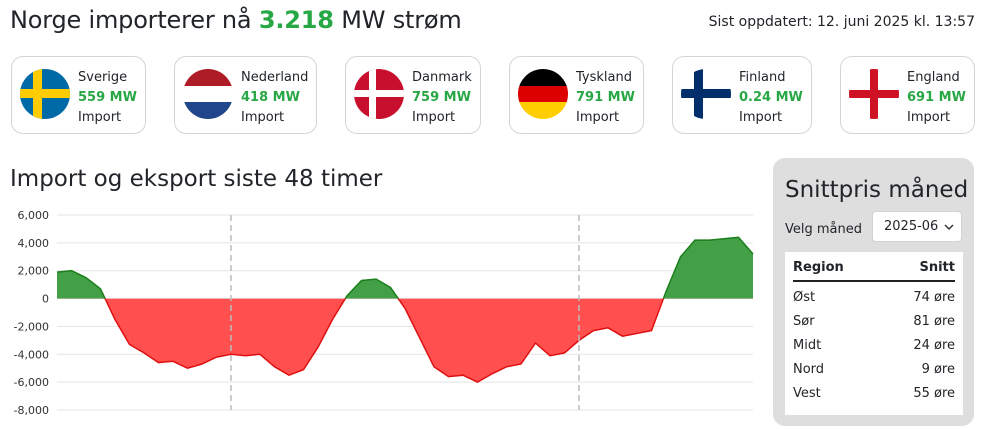  Describe the element at coordinates (441, 97) in the screenshot. I see `country-mw: 759 MW` at that location.